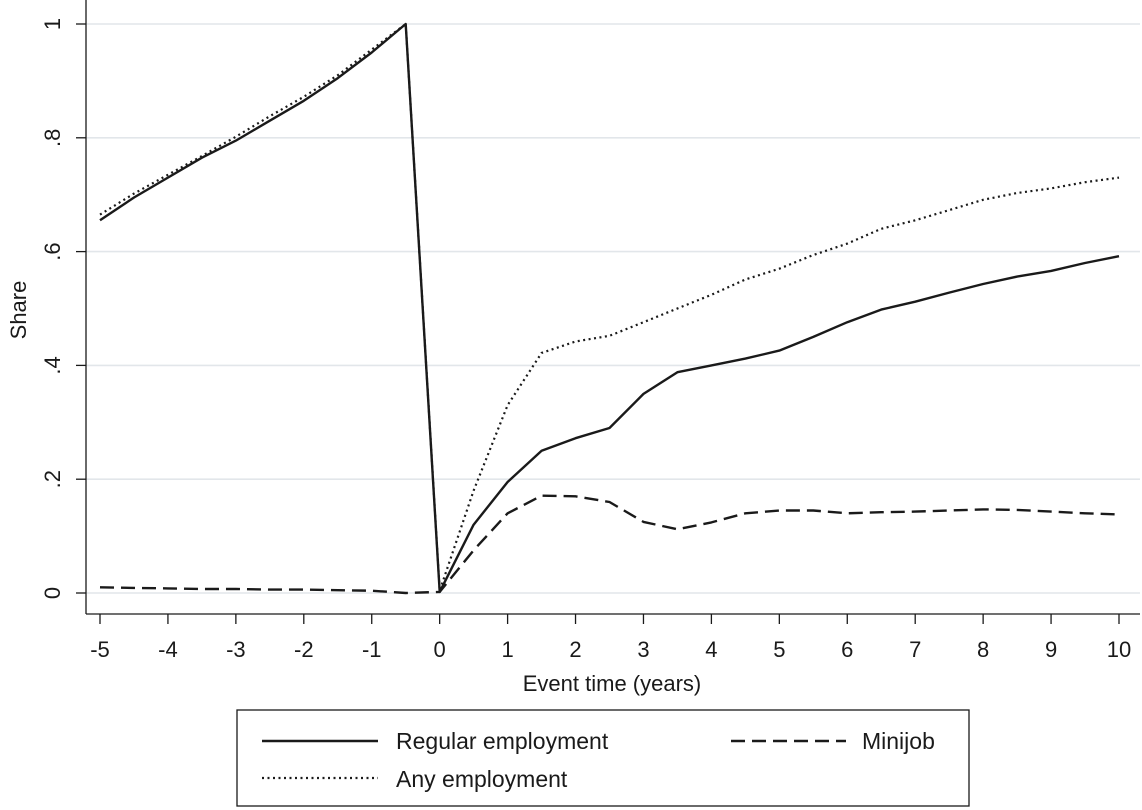  What do you see at coordinates (779, 649) in the screenshot?
I see `x-tick-label: 5` at bounding box center [779, 649].